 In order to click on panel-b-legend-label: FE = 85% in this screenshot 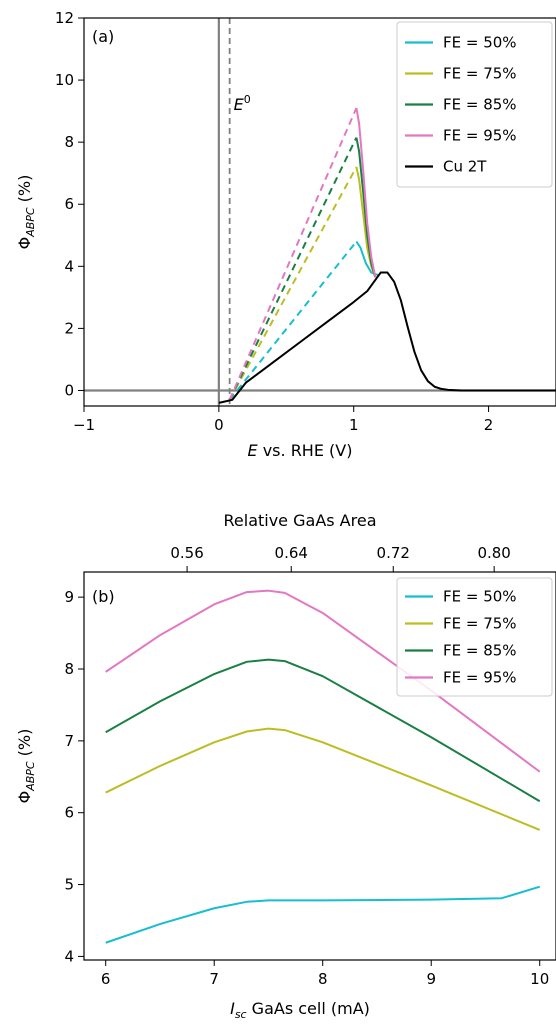, I will do `click(480, 651)`.